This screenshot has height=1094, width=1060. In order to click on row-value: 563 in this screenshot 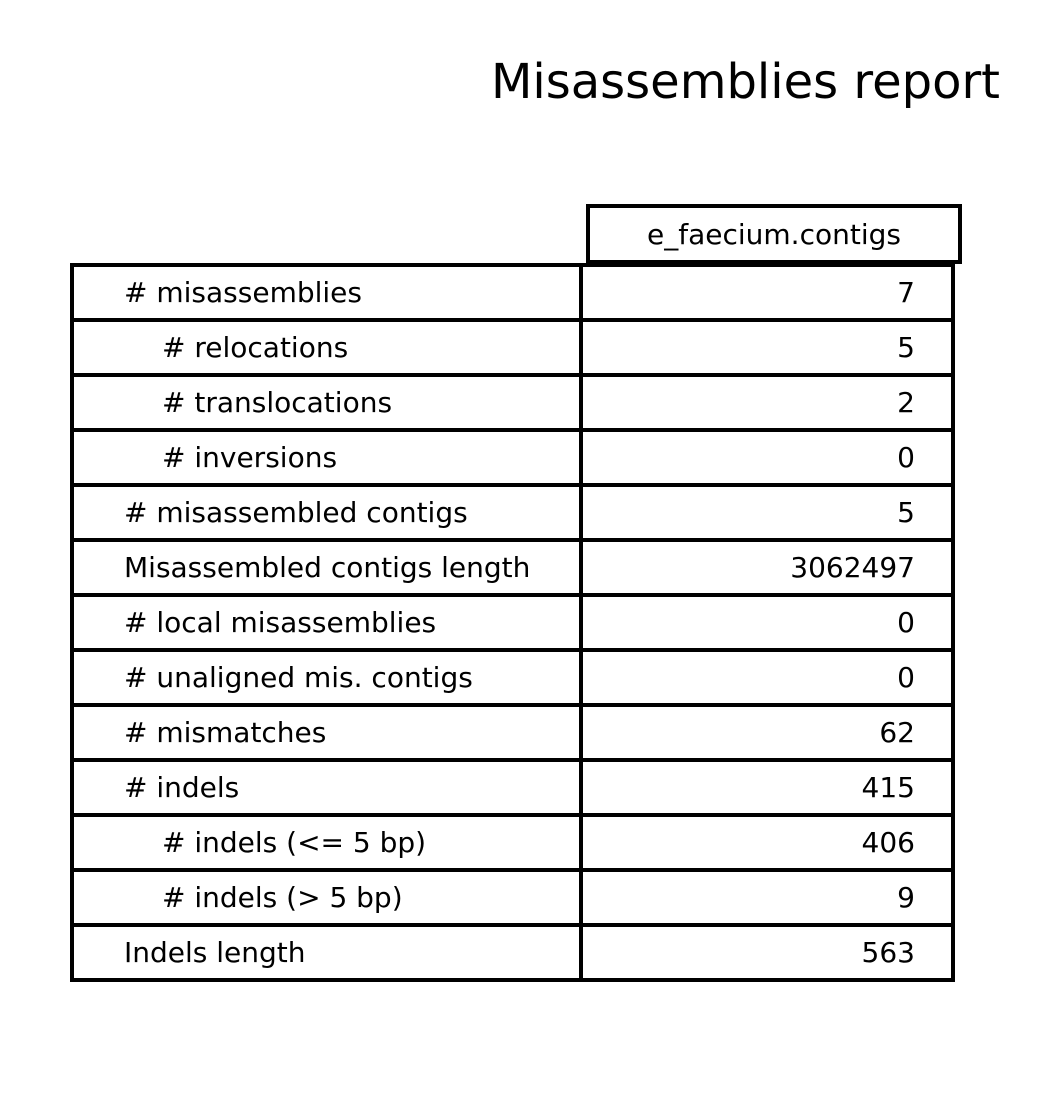, I will do `click(767, 952)`.